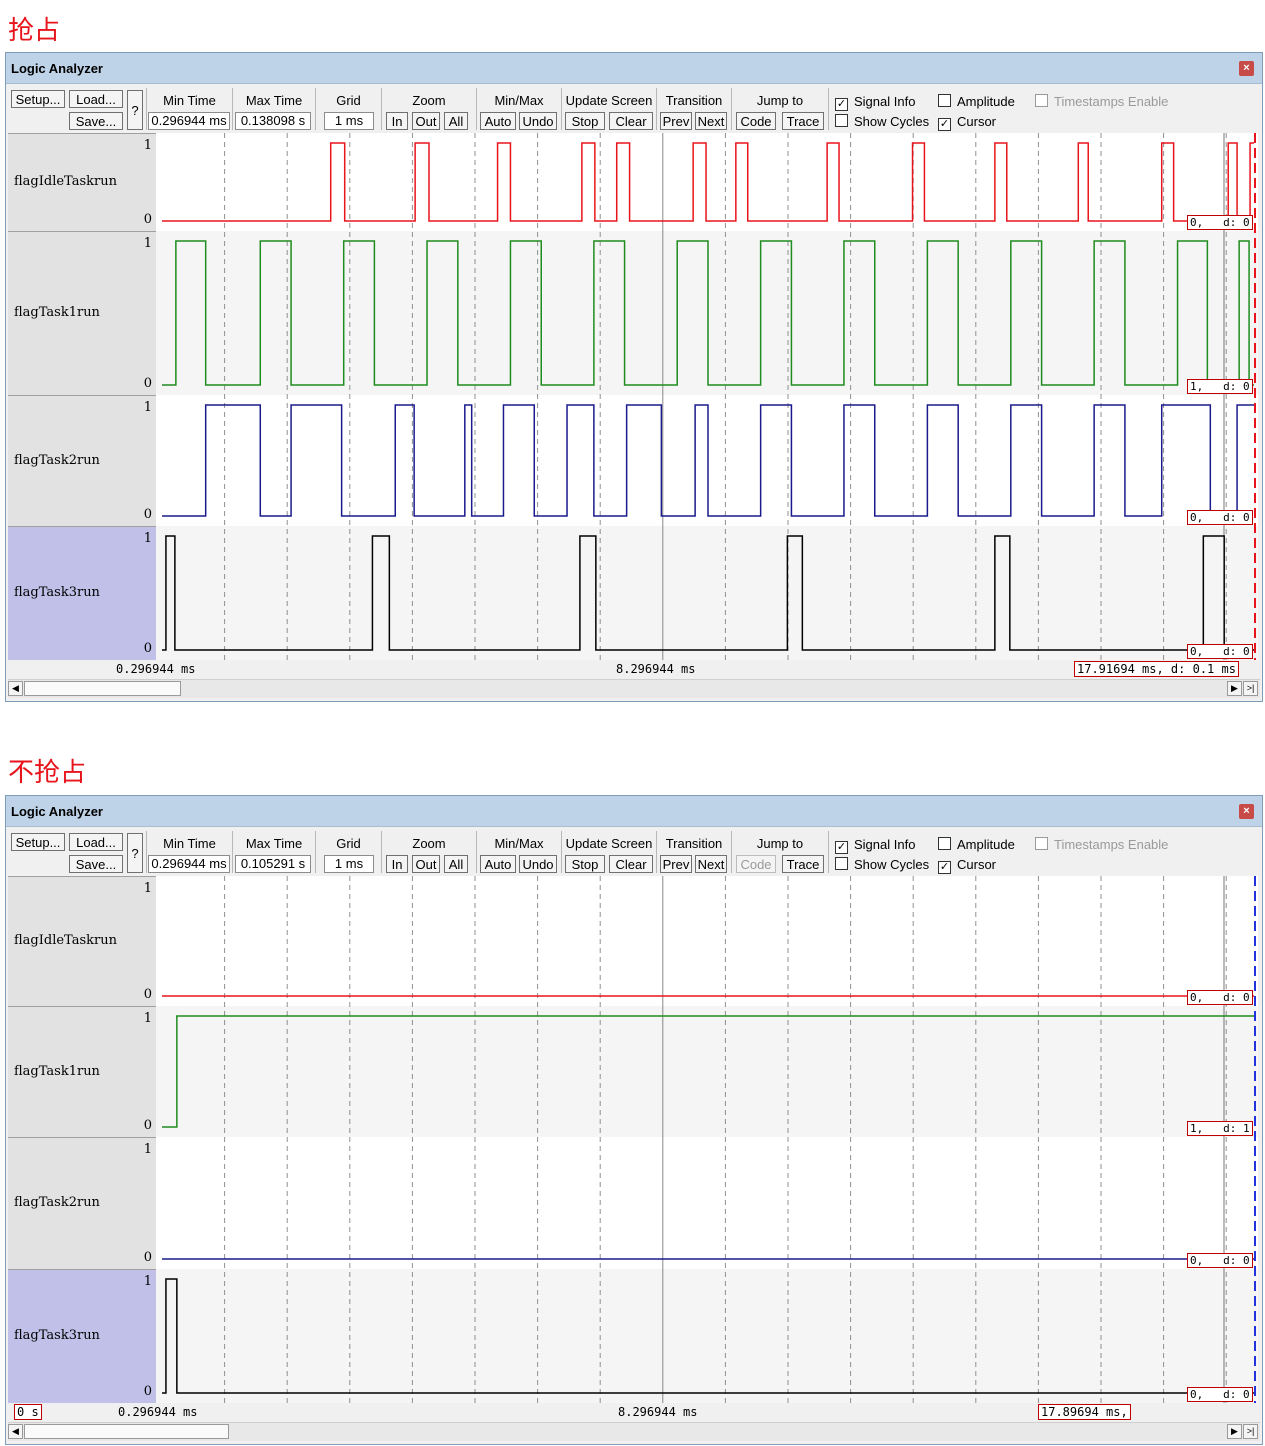 The image size is (1265, 1446). Describe the element at coordinates (57, 1071) in the screenshot. I see `signal-name-label: flagTask1run` at that location.